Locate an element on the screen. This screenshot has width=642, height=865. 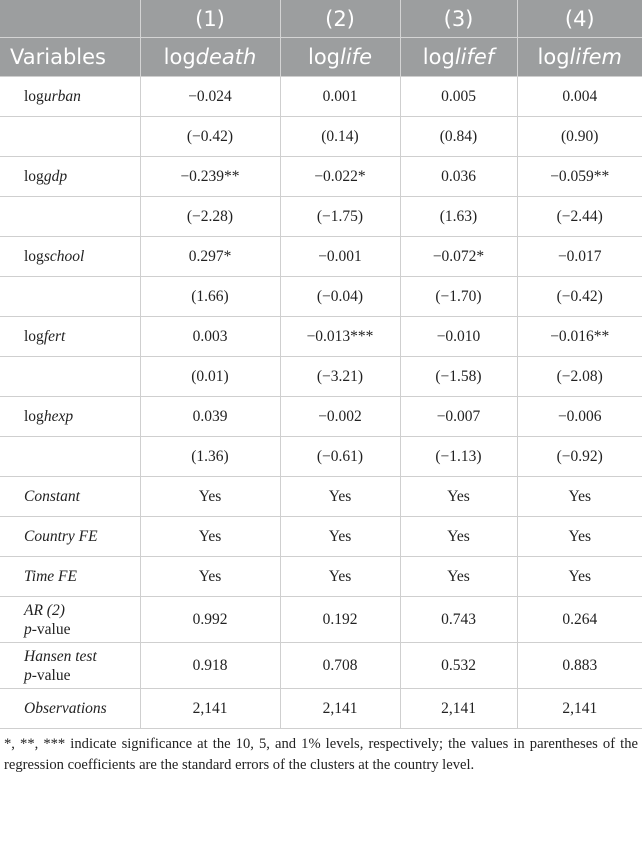
value-cell: 0.192 is located at coordinates (340, 619).